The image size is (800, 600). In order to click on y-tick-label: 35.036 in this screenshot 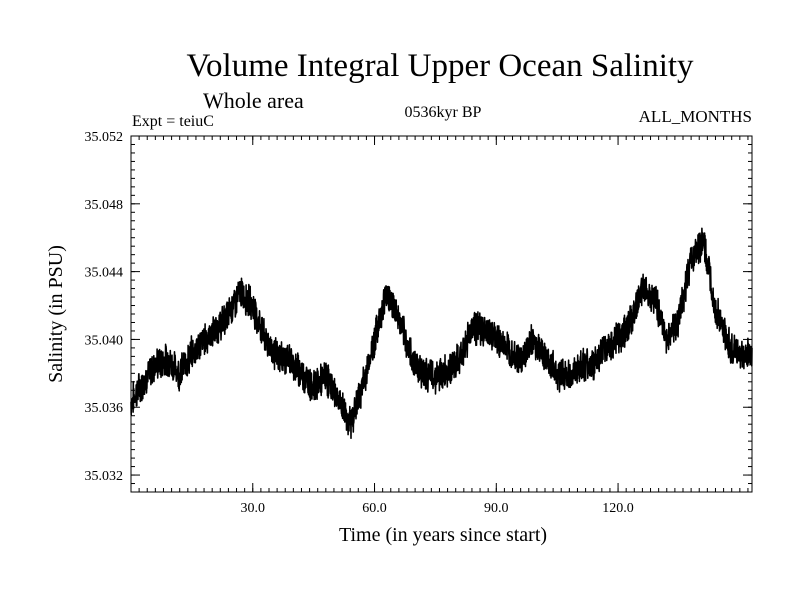, I will do `click(104, 408)`.